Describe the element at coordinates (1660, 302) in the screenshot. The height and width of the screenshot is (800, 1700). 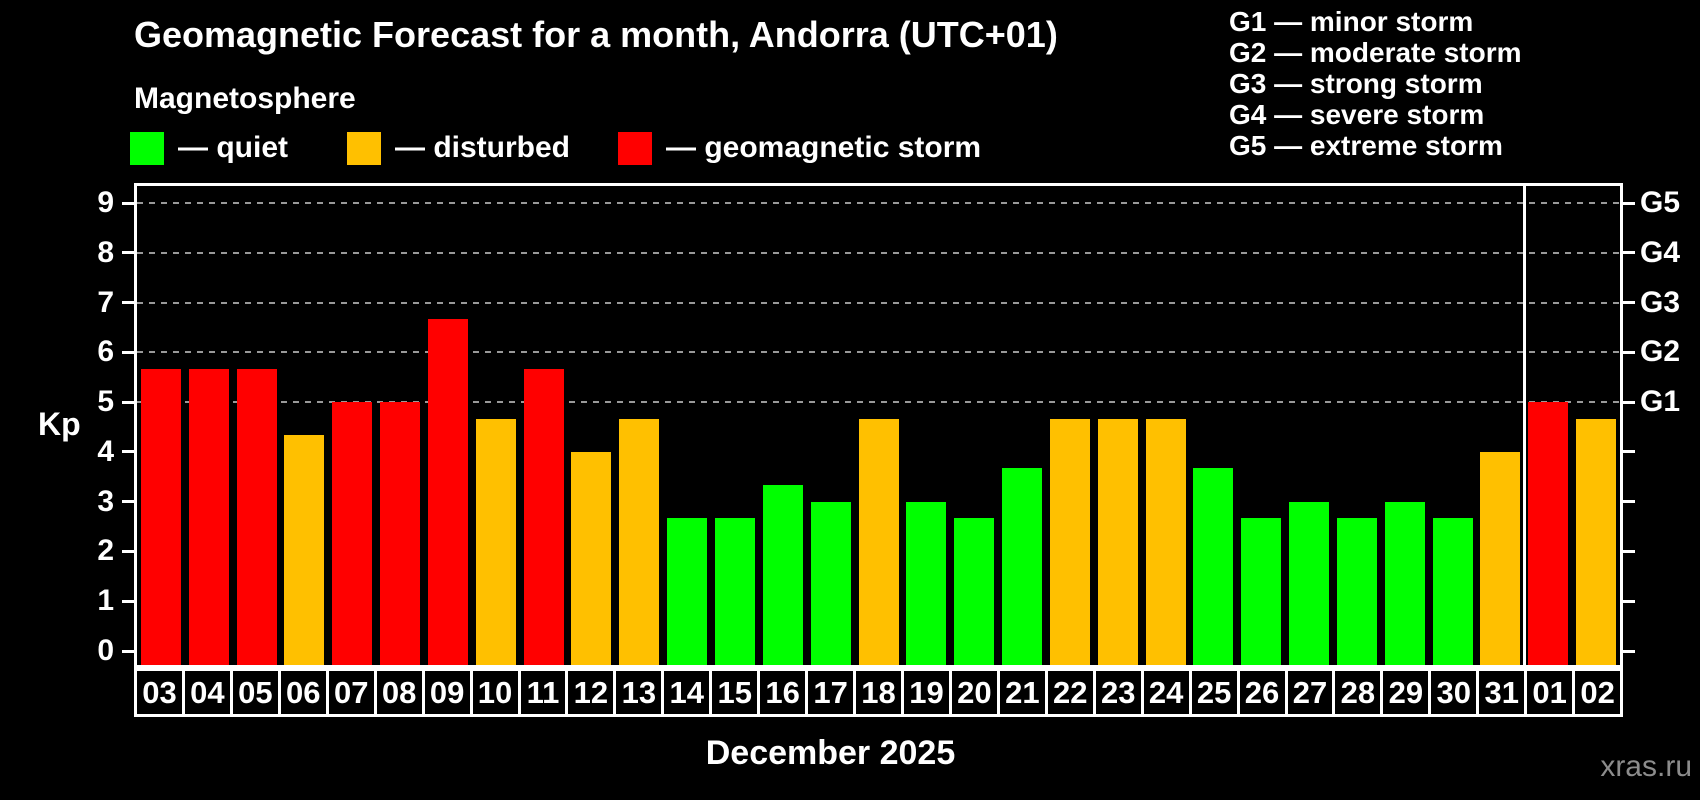
I see `right-axis-label-g3: G3` at that location.